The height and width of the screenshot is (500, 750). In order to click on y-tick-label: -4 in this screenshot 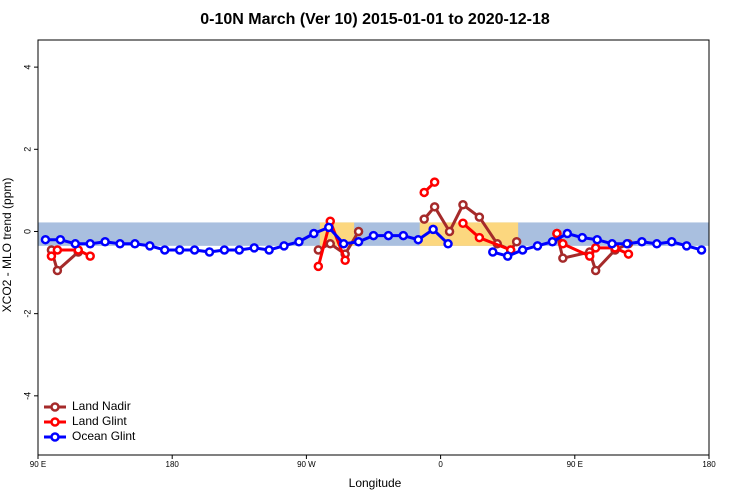, I will do `click(27, 396)`.